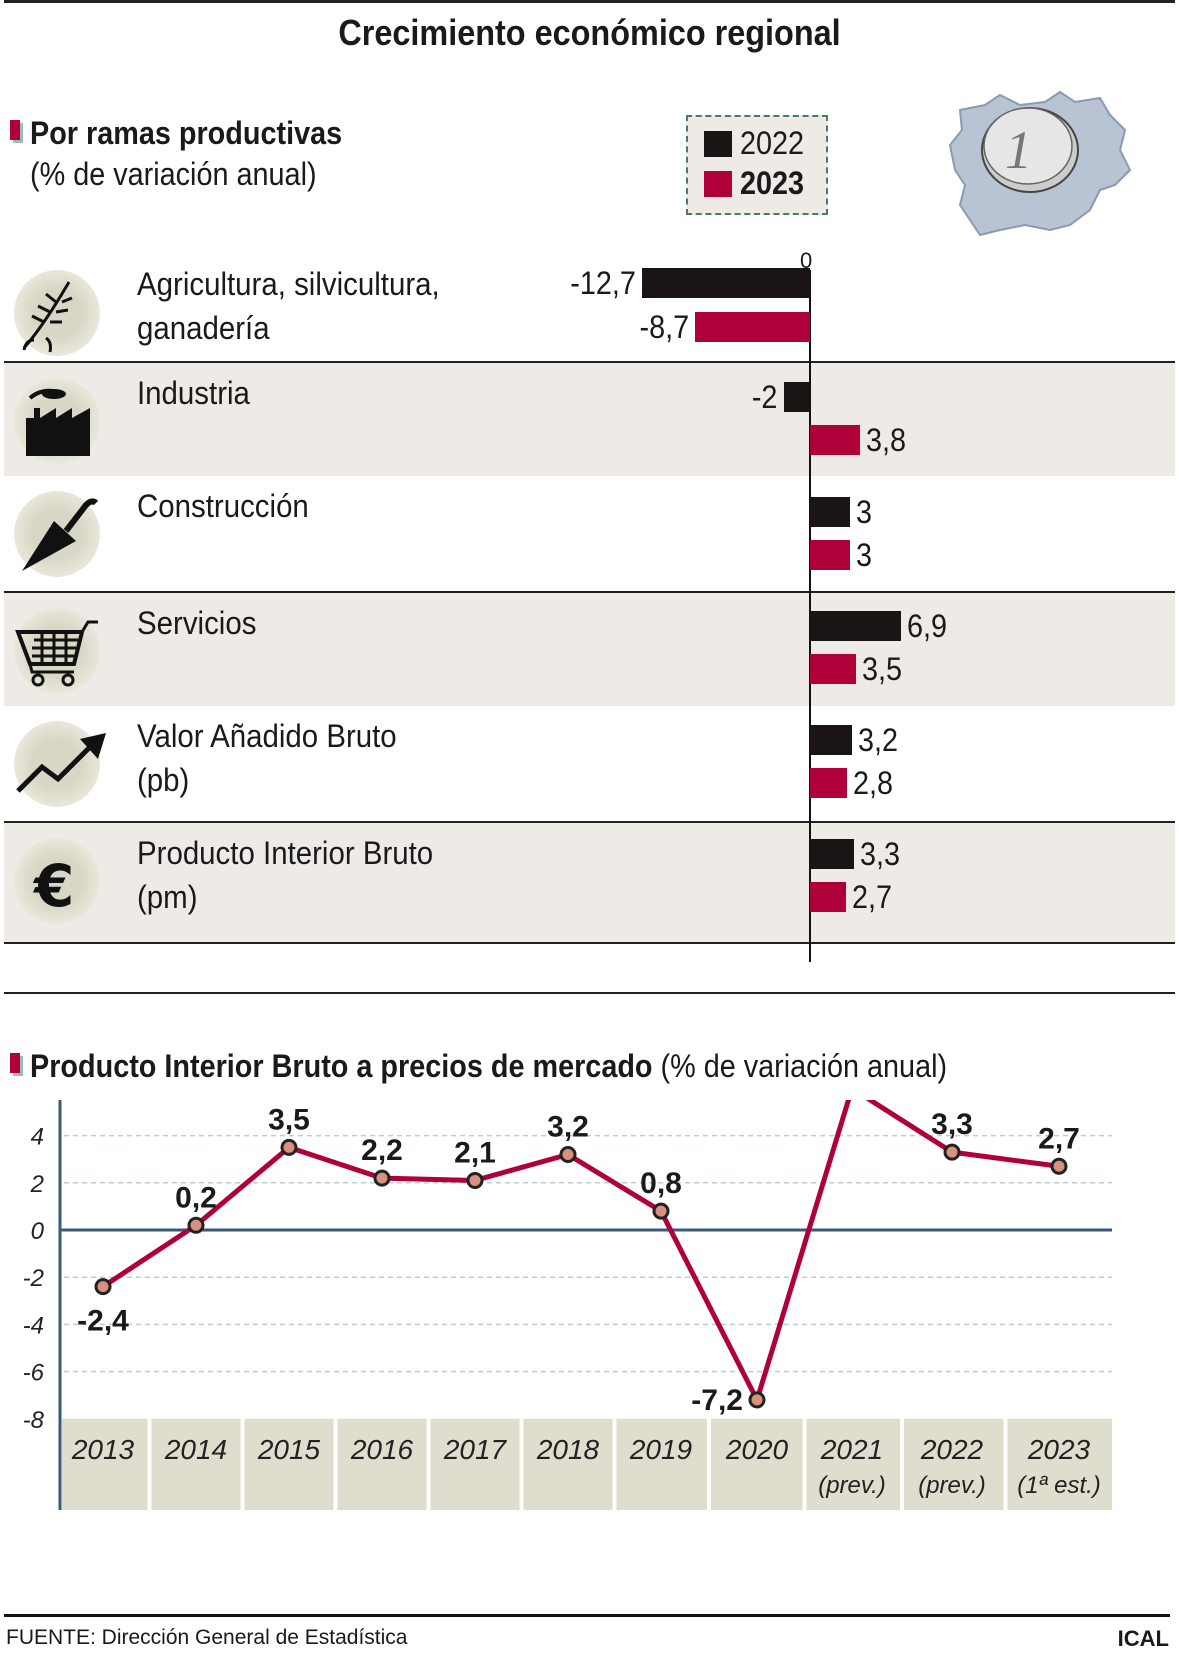  I want to click on category-label-line: Construcción, so click(223, 506).